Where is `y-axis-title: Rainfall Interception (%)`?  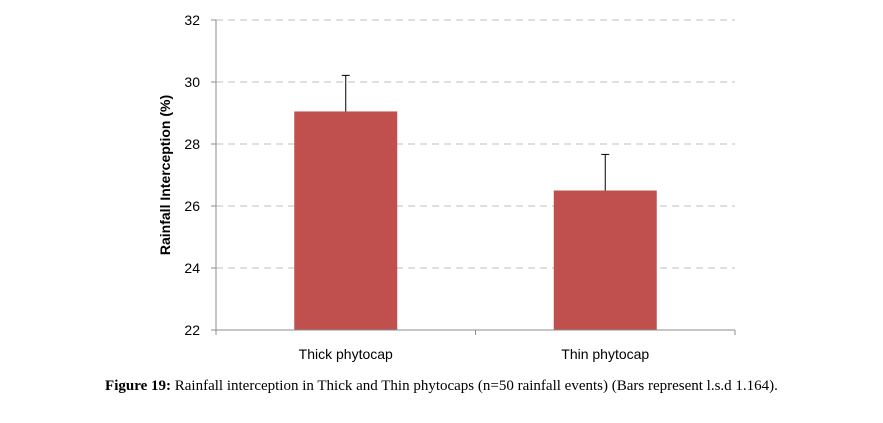
y-axis-title: Rainfall Interception (%) is located at coordinates (165, 175).